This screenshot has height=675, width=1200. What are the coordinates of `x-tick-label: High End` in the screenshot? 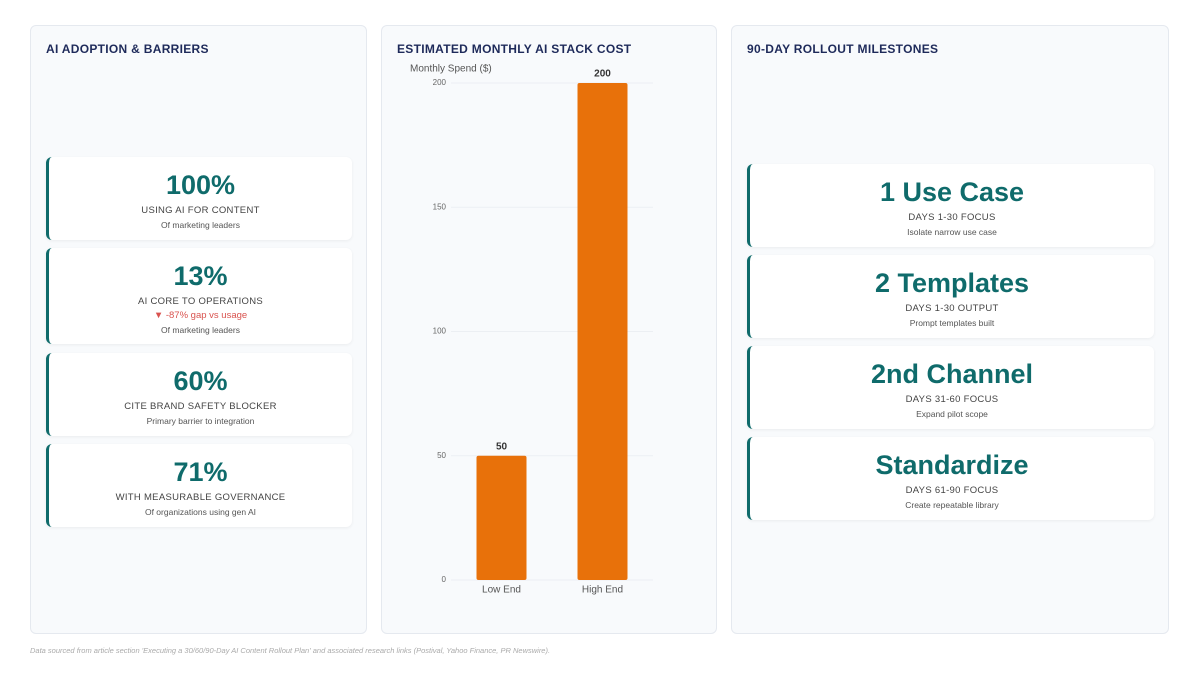 It's located at (602, 590).